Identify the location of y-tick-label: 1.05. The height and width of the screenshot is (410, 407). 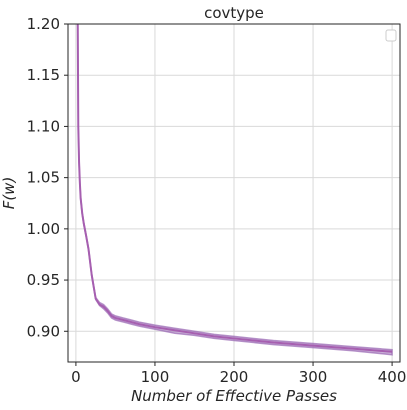
(43, 178).